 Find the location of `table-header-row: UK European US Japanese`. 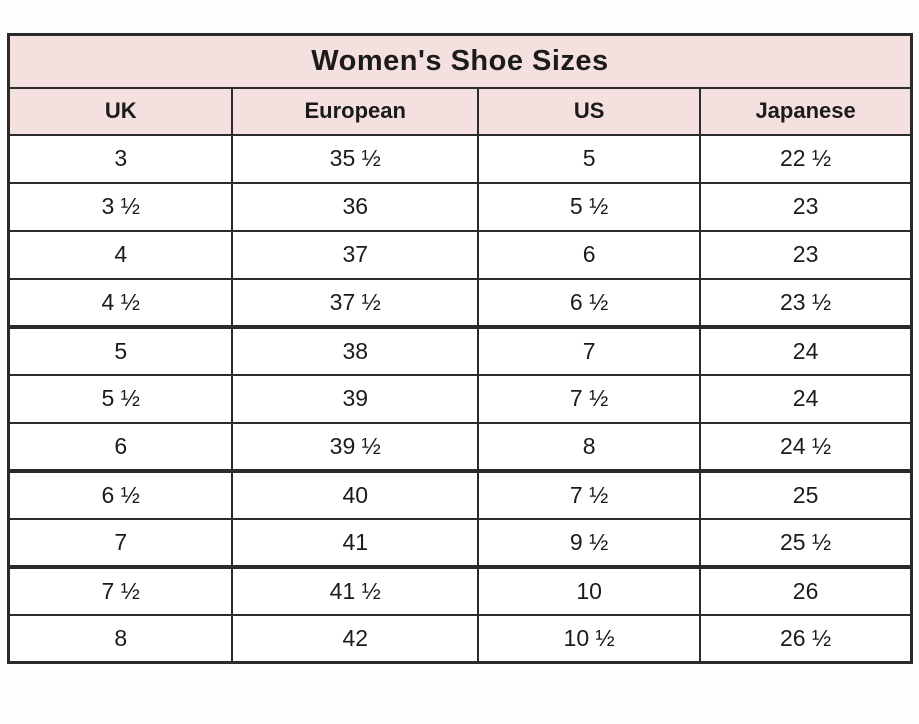

table-header-row: UK European US Japanese is located at coordinates (460, 111).